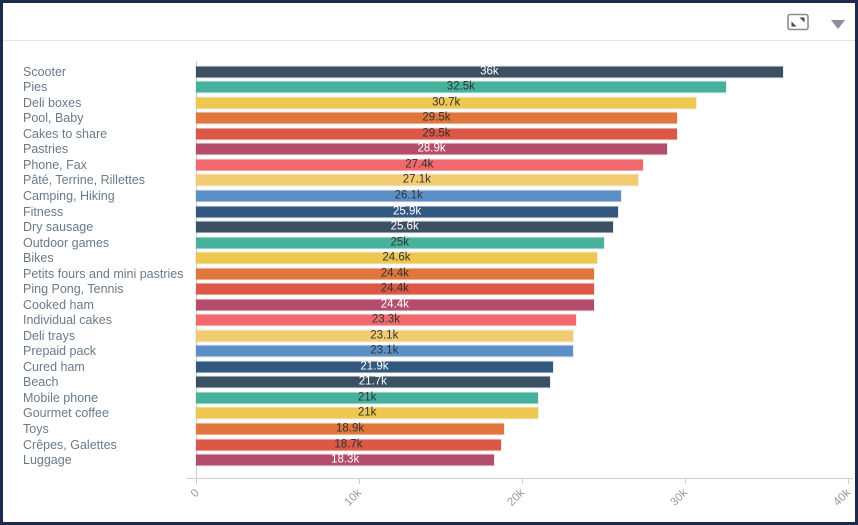 Image resolution: width=858 pixels, height=525 pixels. Describe the element at coordinates (45, 71) in the screenshot. I see `category-label: Scooter` at that location.